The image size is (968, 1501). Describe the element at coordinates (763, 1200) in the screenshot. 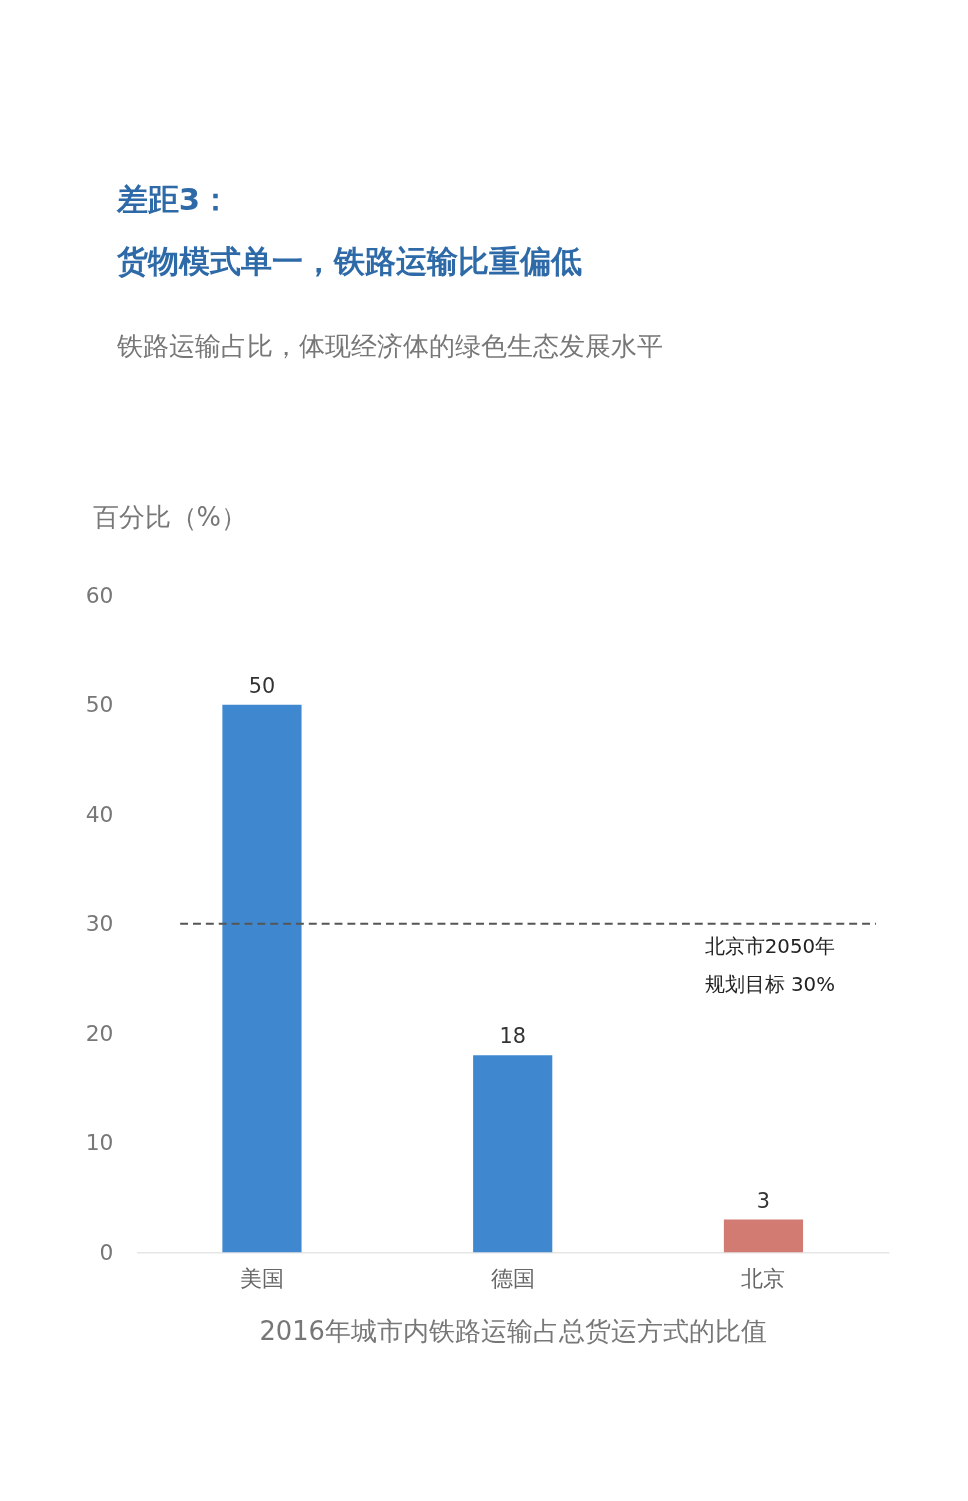

I see `data-label: 3` at that location.